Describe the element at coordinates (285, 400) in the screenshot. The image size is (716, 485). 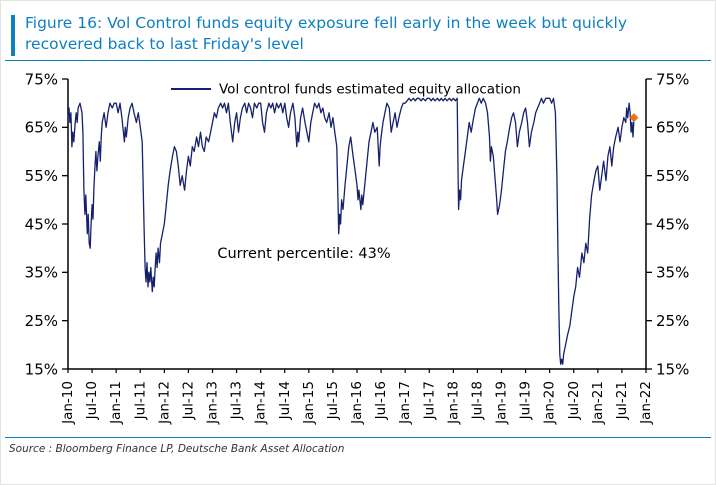
I see `x-tick-label: Jul-14` at that location.